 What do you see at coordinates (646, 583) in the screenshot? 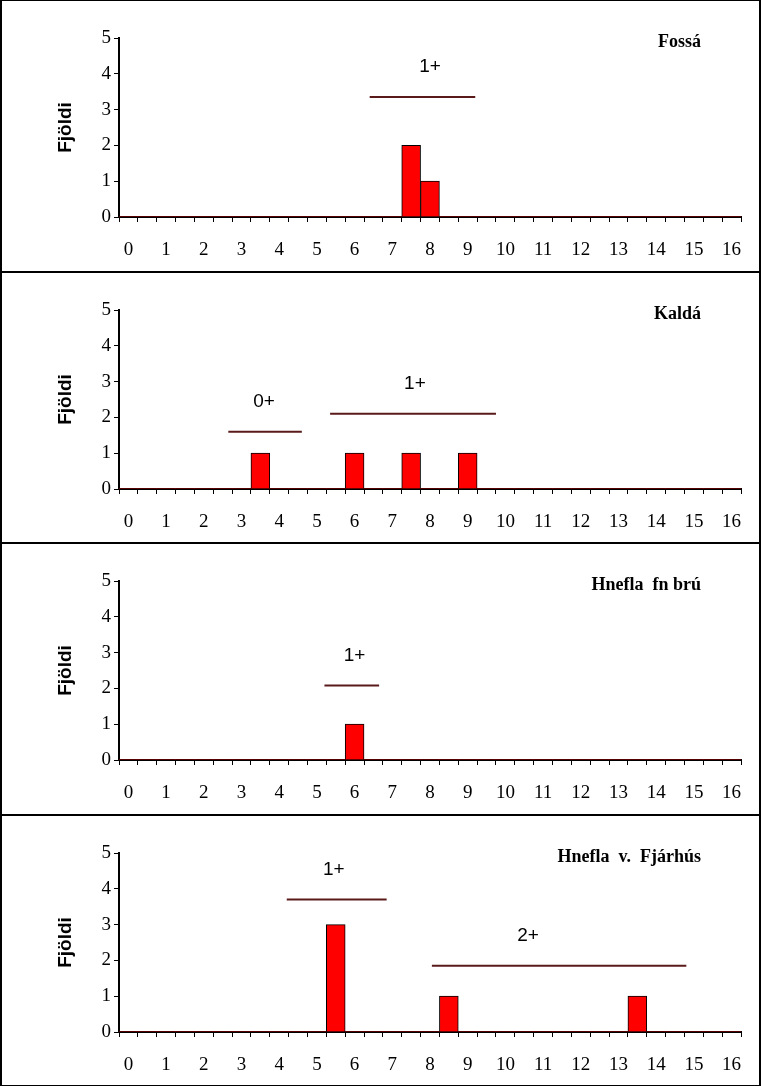
I see `chart-title: Hnefla fn brú` at bounding box center [646, 583].